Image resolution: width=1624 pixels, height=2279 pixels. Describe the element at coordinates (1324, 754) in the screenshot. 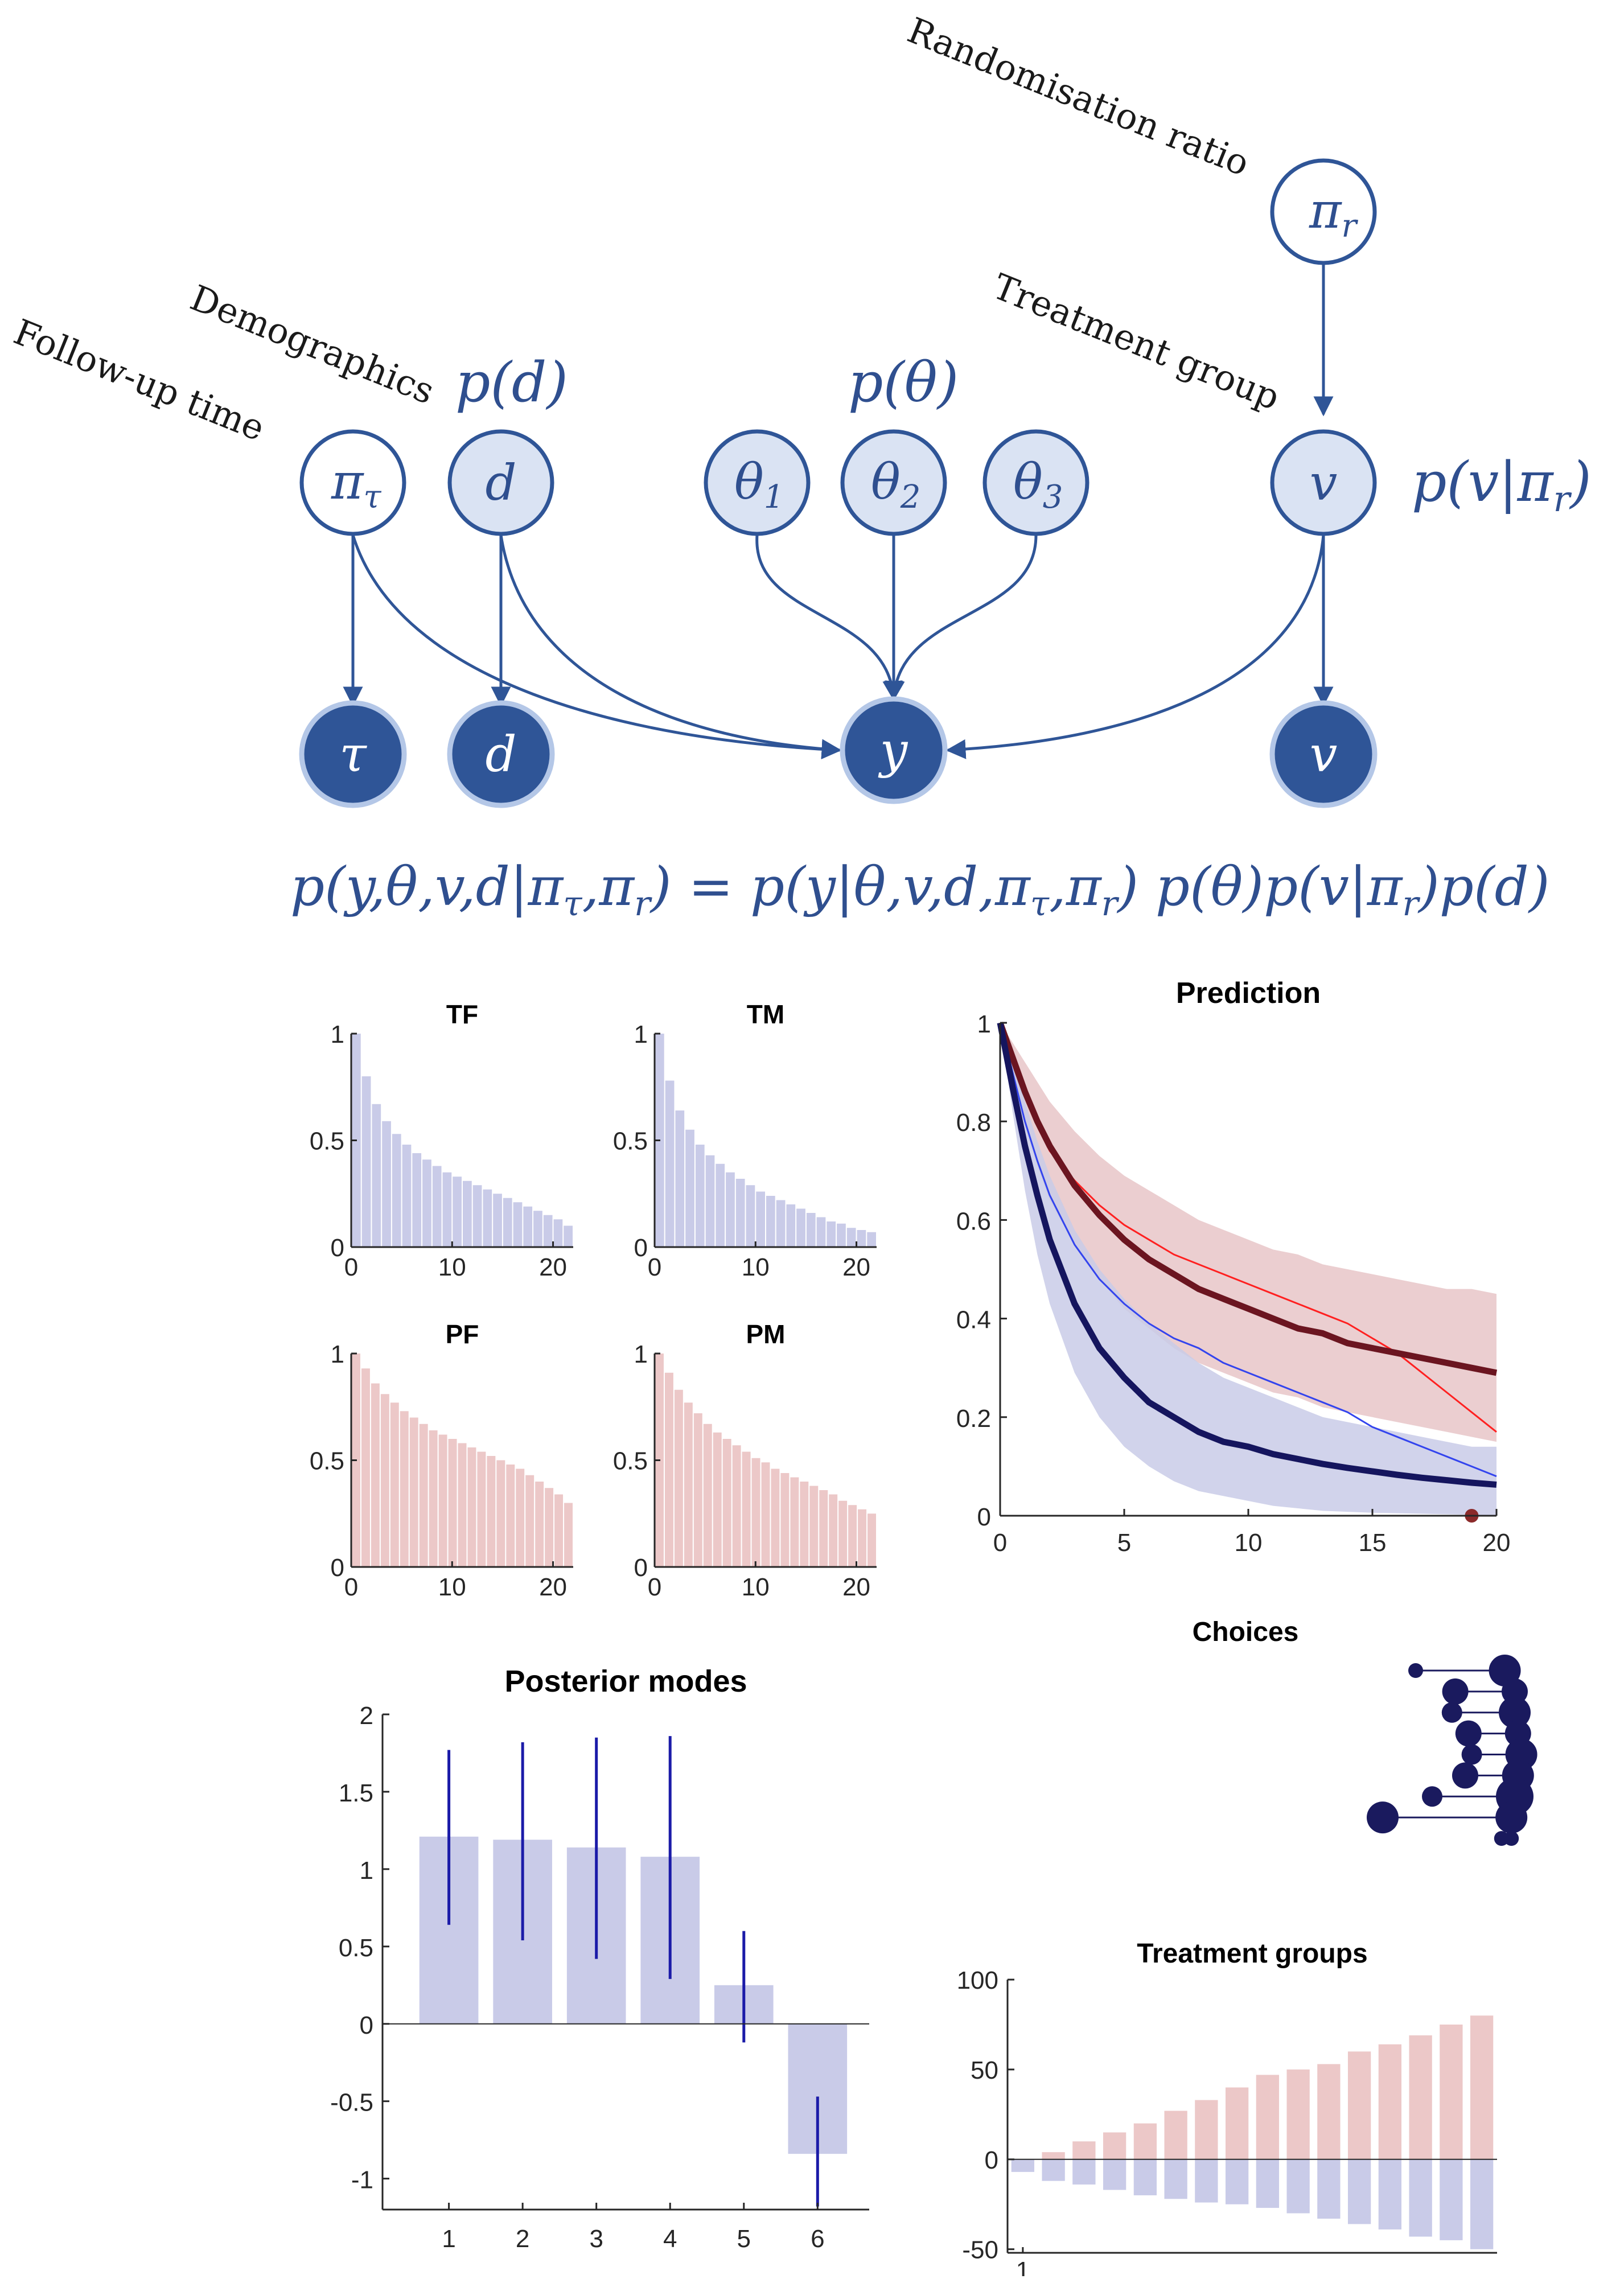

I see `node-obs-v-text: v` at that location.